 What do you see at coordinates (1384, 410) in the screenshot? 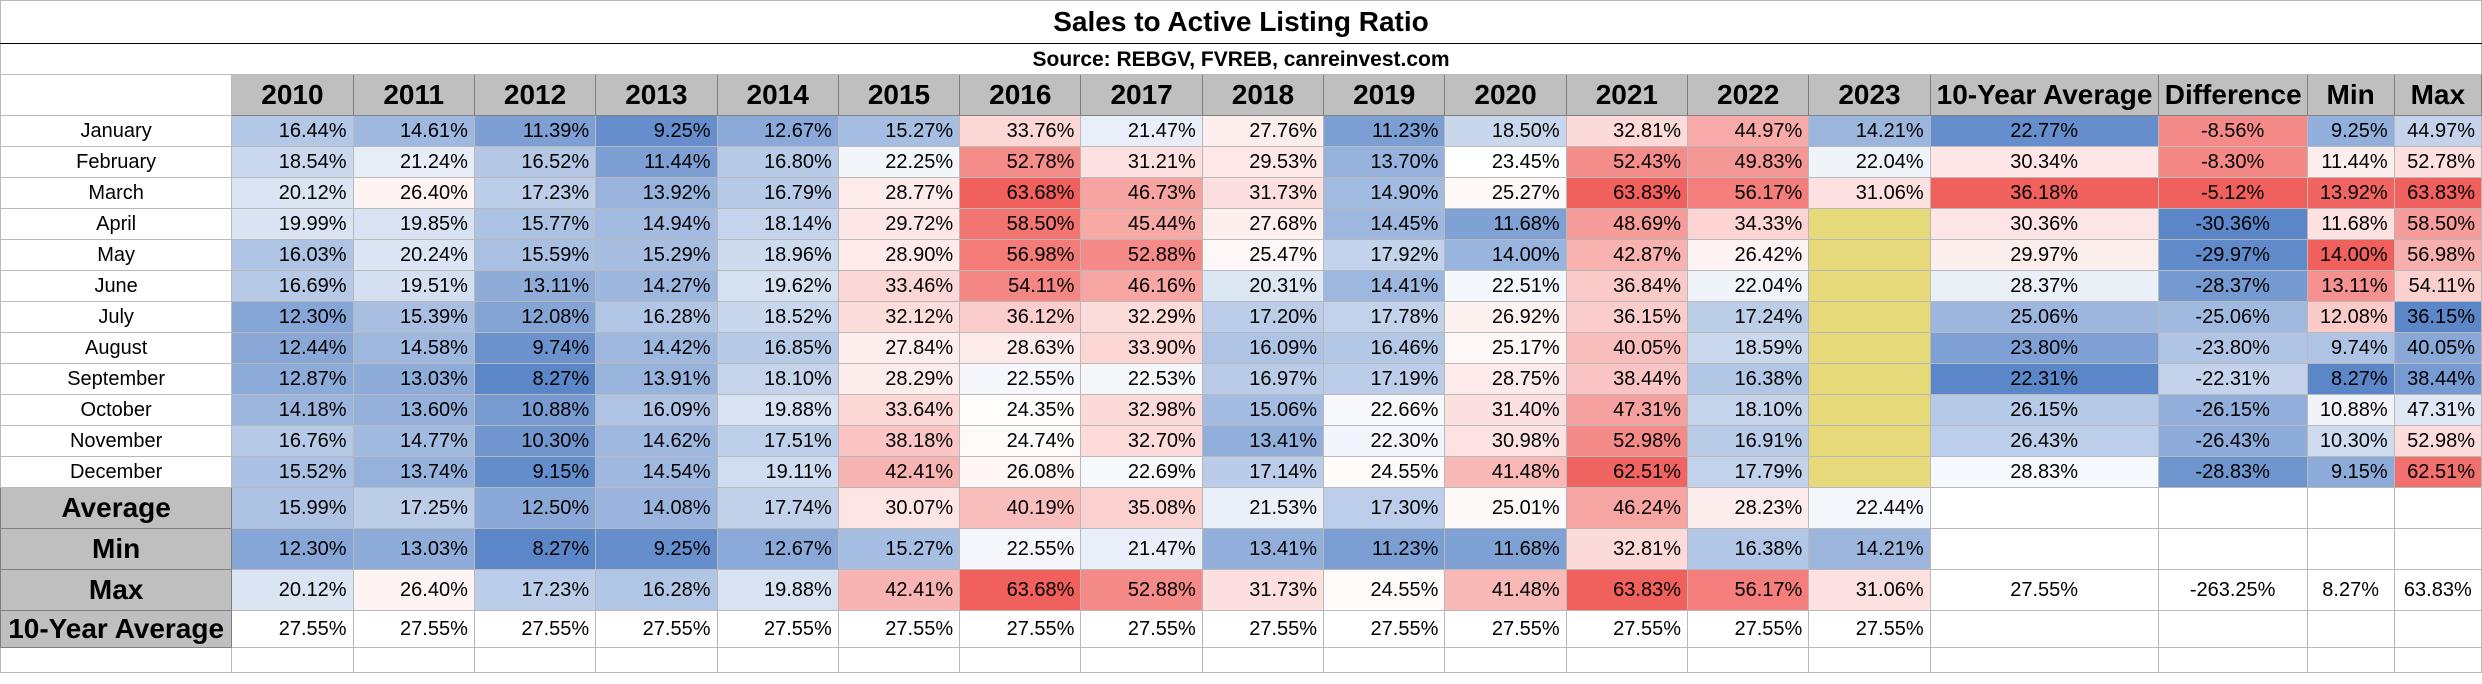
I see `value-cell: 22.66%` at bounding box center [1384, 410].